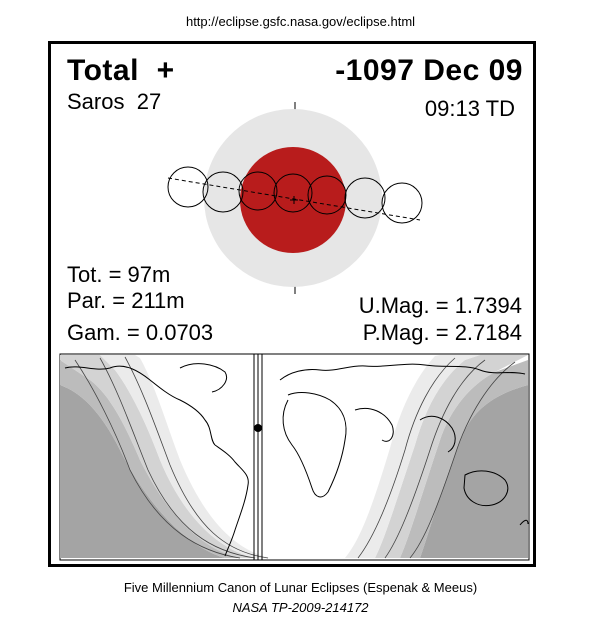 The width and height of the screenshot is (601, 640). I want to click on eclipse-type: Total +, so click(121, 70).